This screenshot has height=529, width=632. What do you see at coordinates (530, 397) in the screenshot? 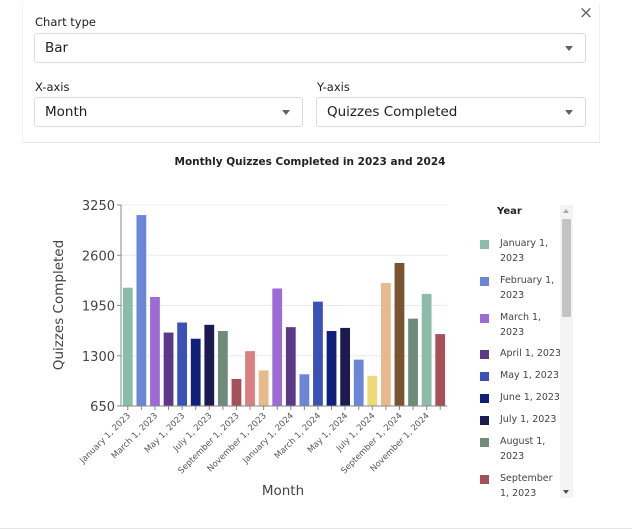
I see `legend-label: June 1, 2023` at bounding box center [530, 397].